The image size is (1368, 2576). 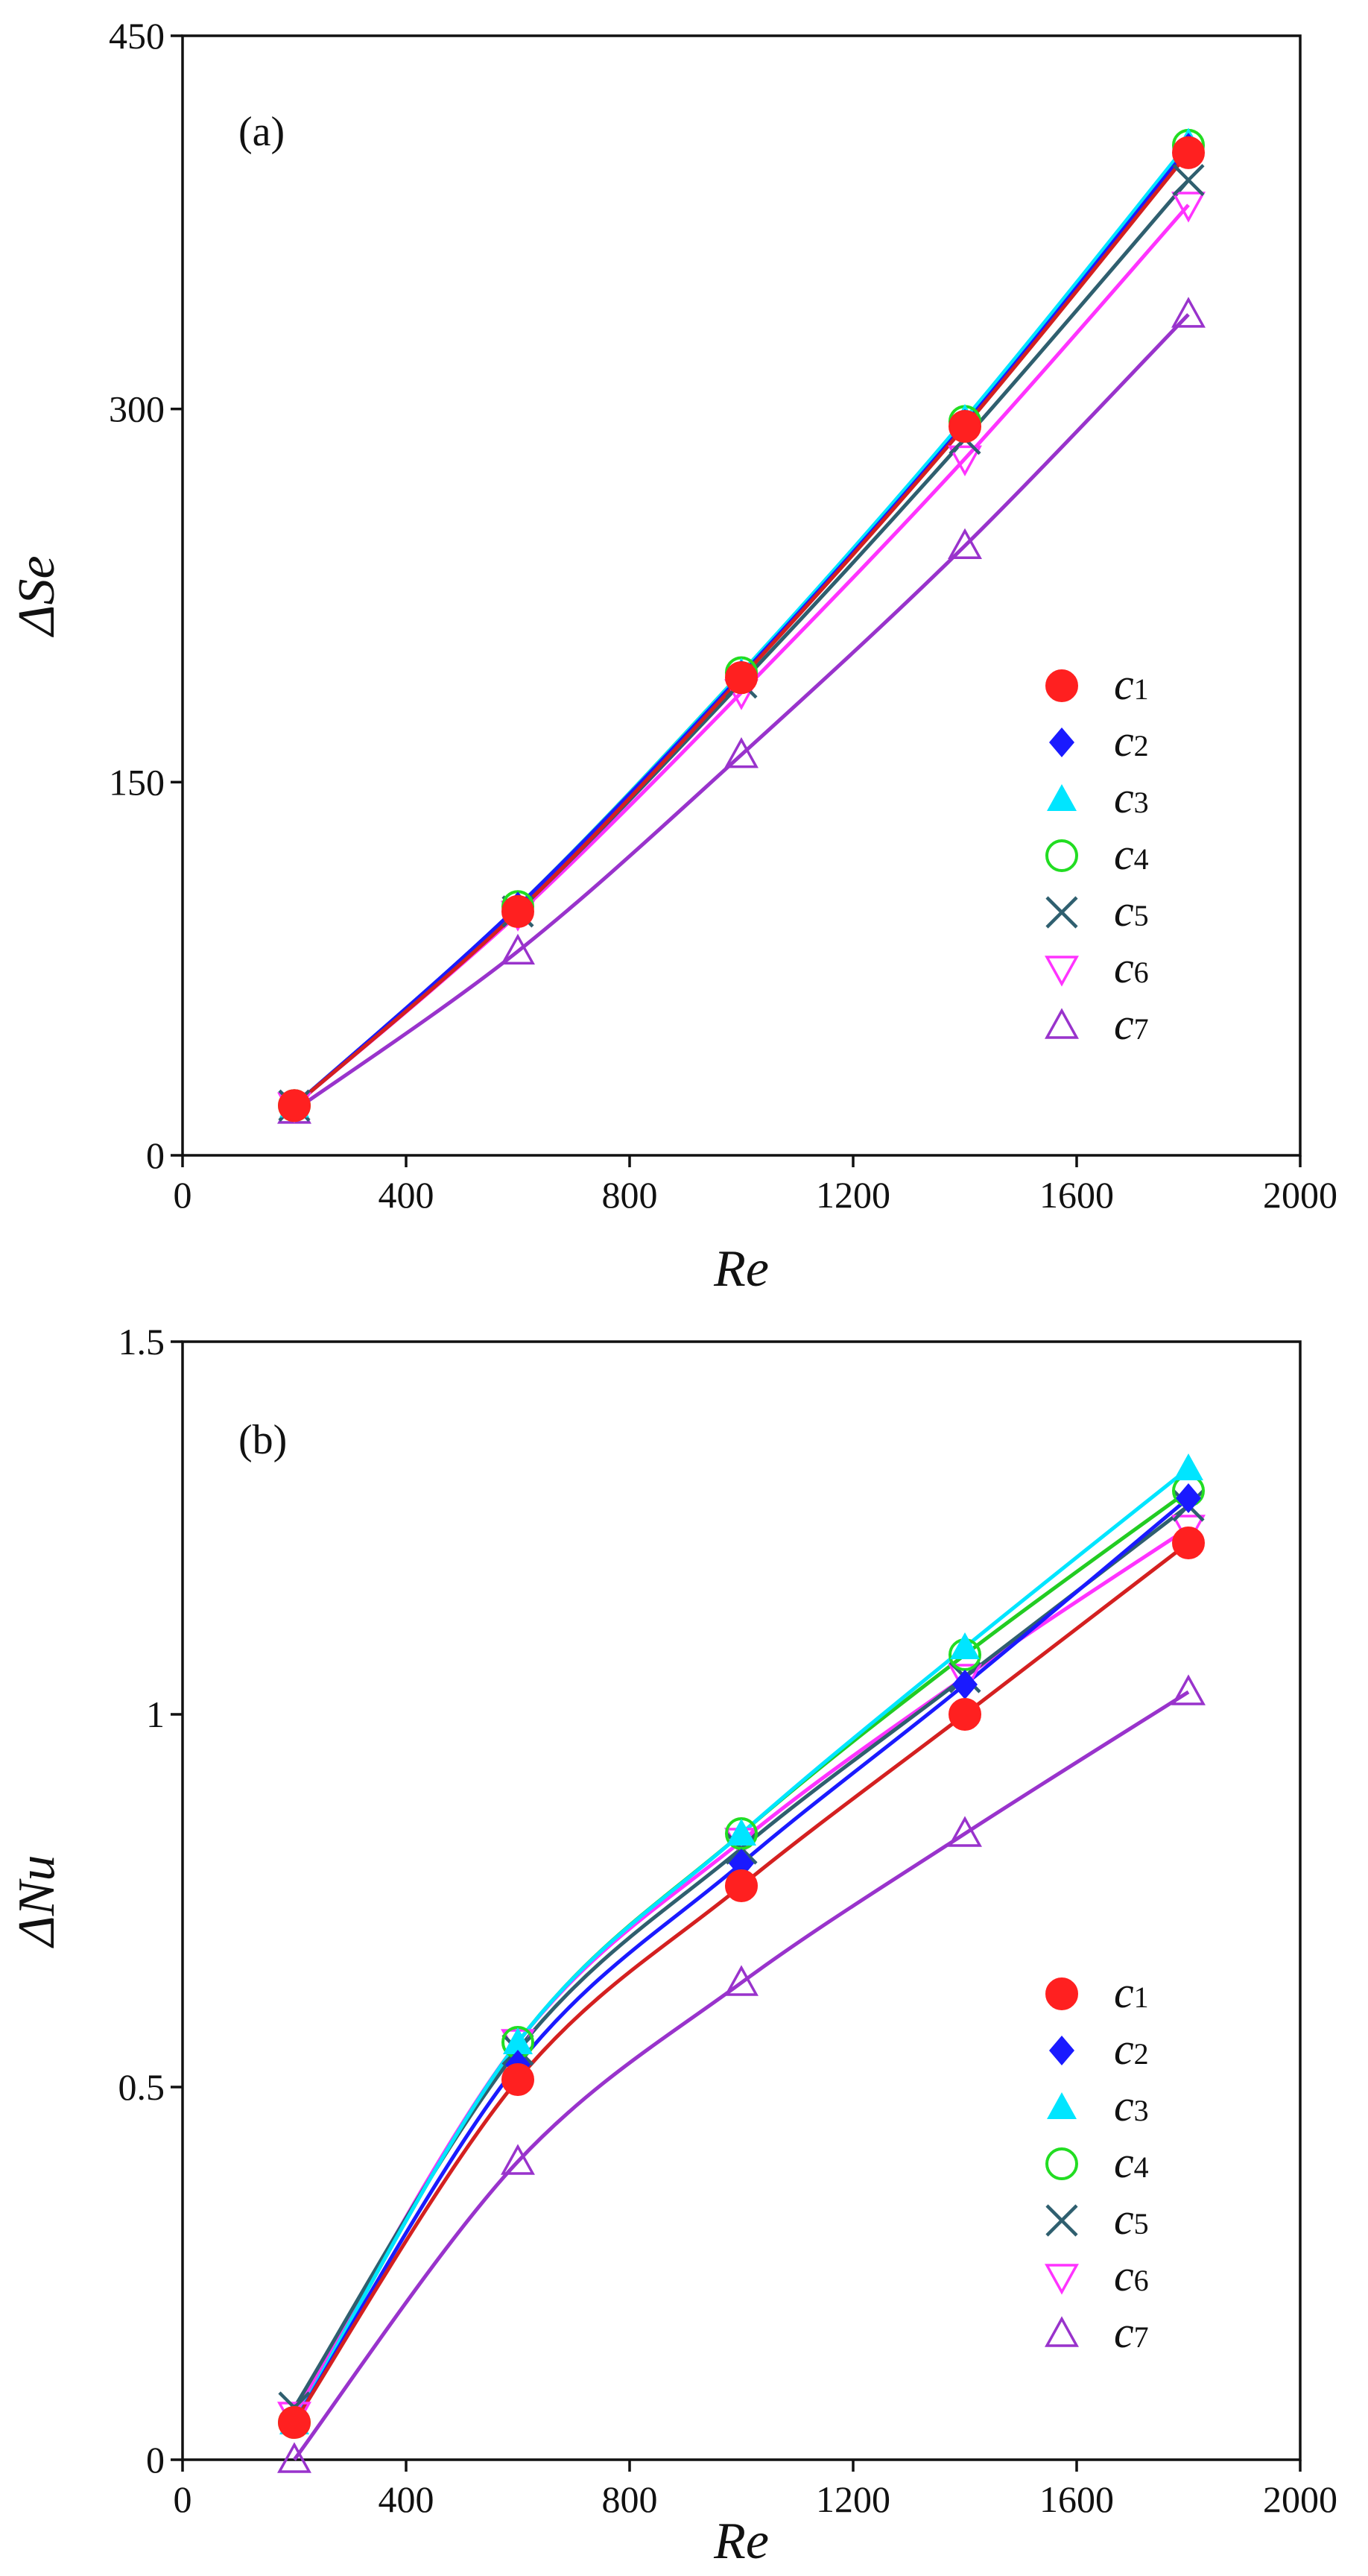 I want to click on panel-label: (b), so click(x=262, y=1440).